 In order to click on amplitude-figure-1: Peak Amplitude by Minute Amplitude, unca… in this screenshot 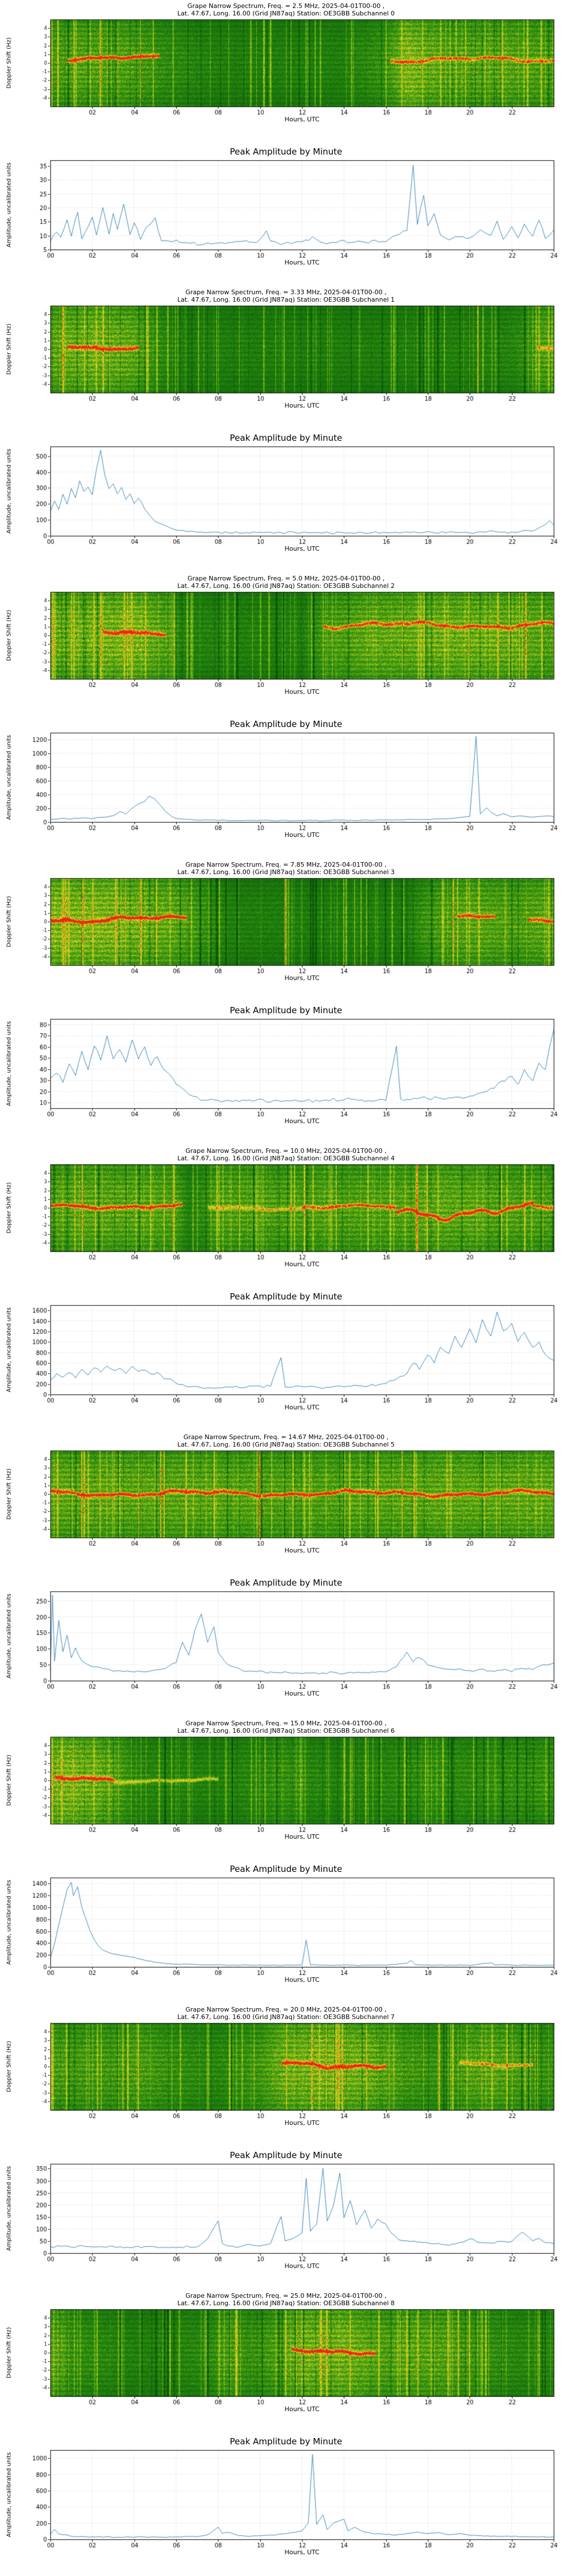, I will do `click(286, 500)`.